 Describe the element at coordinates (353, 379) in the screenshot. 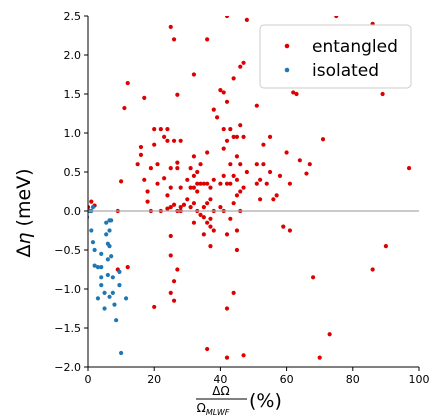

I see `x-tick-label: 80` at that location.